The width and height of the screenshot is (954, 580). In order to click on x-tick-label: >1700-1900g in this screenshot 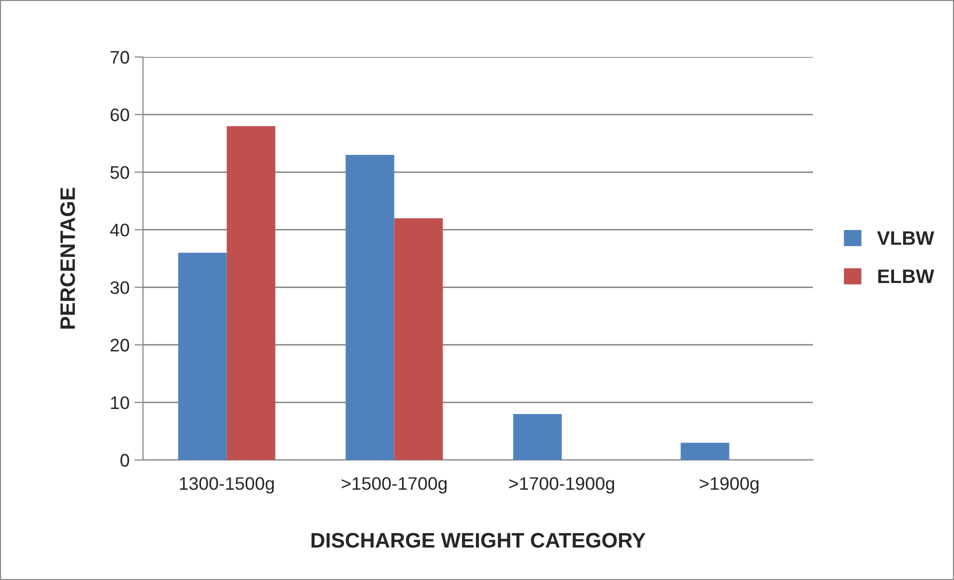, I will do `click(561, 485)`.